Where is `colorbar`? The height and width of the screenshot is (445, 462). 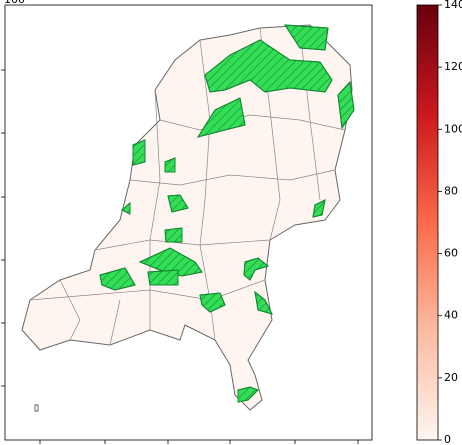
colorbar is located at coordinates (427, 222).